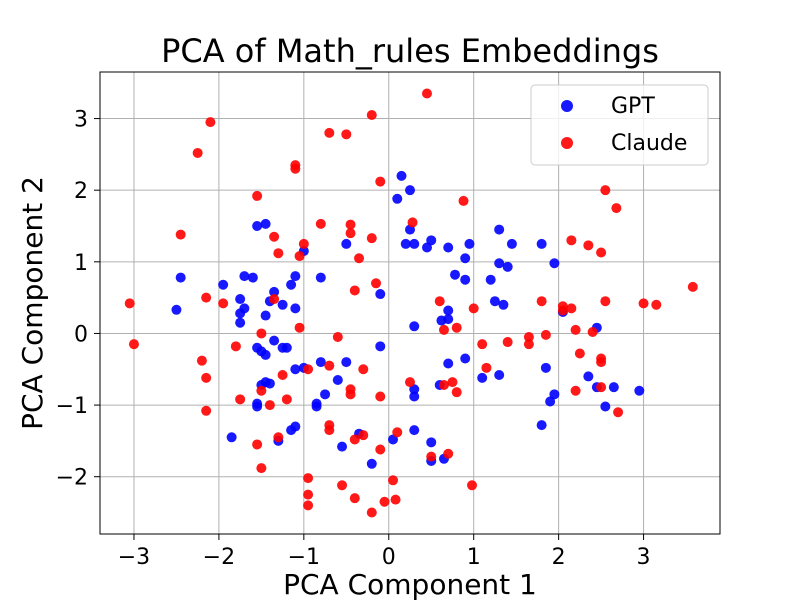  What do you see at coordinates (219, 557) in the screenshot?
I see `x-tick-label: −2` at bounding box center [219, 557].